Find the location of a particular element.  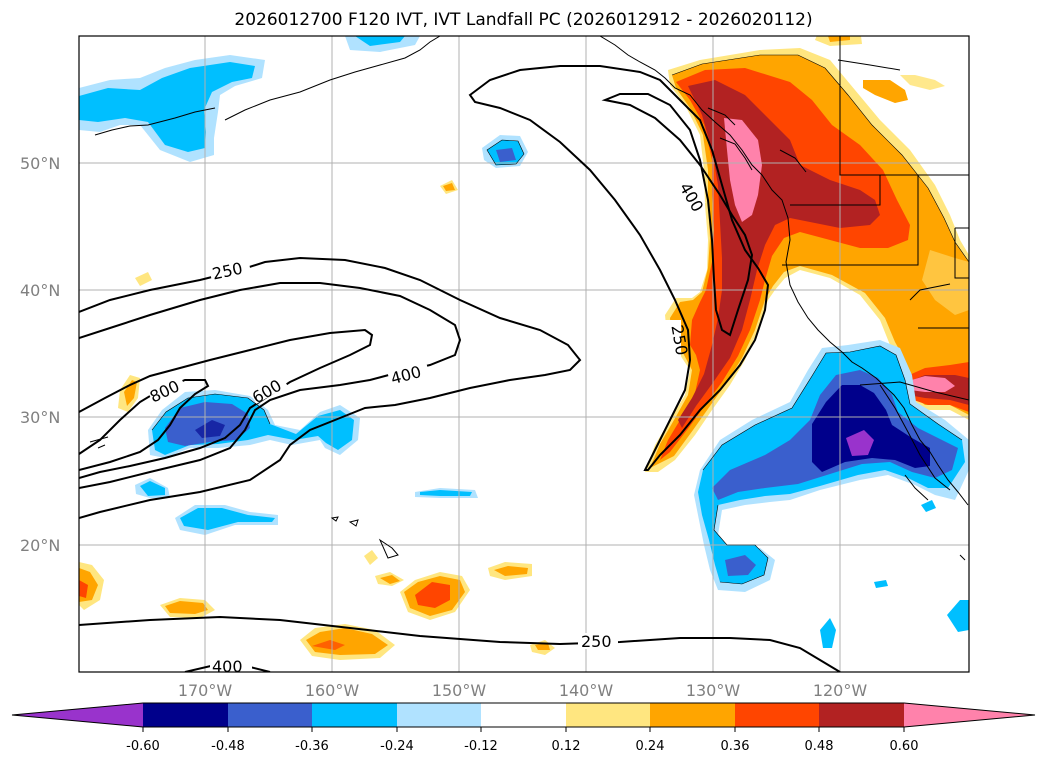

colorbar-tick-label: 0.48 is located at coordinates (819, 746).